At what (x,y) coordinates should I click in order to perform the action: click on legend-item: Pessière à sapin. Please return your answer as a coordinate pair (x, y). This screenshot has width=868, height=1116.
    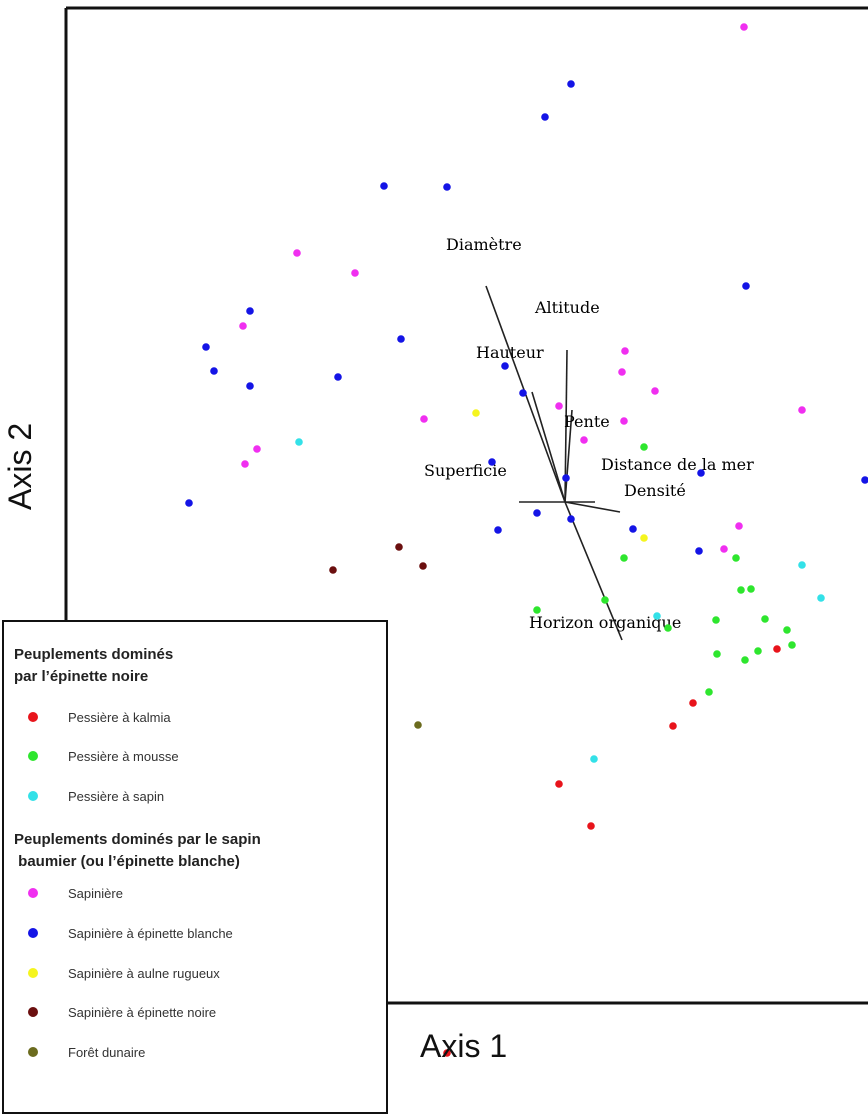
    Looking at the image, I should click on (96, 796).